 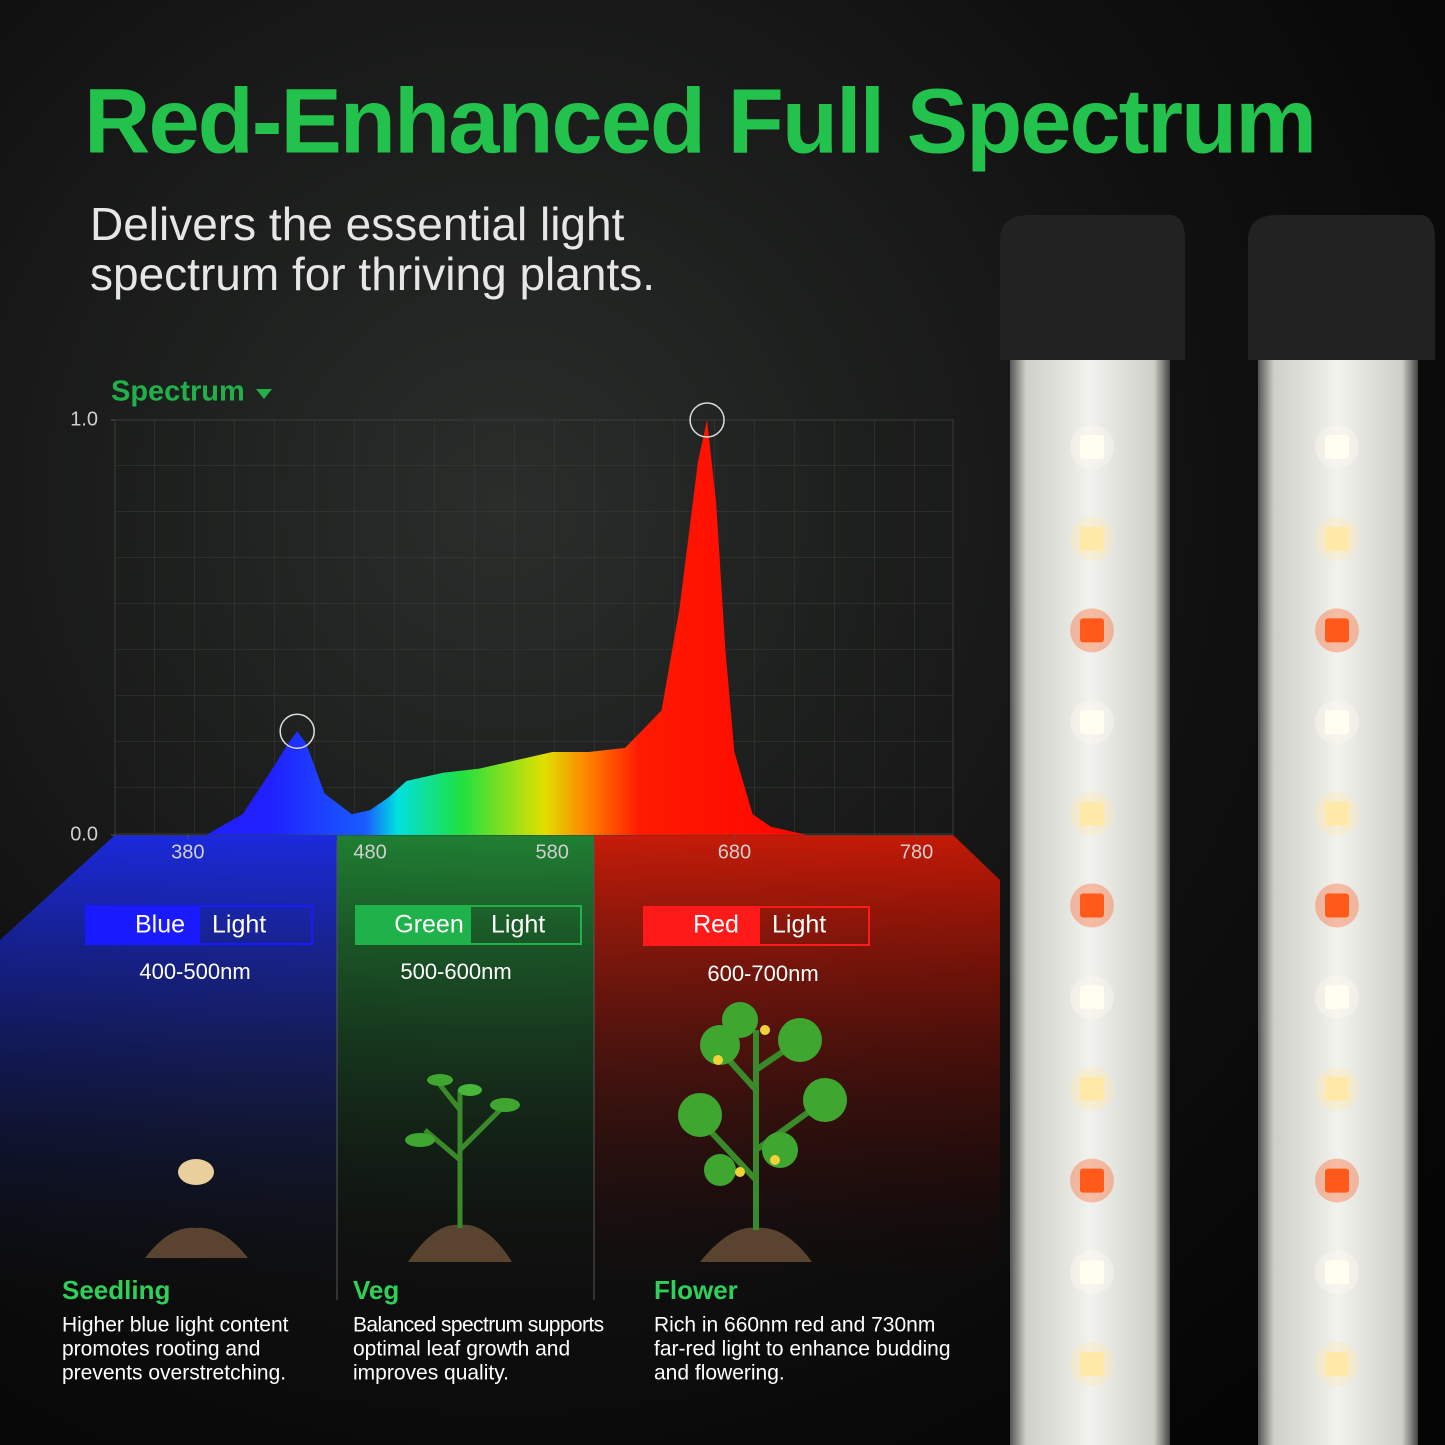 I want to click on dropdown-arrow, so click(x=264, y=394).